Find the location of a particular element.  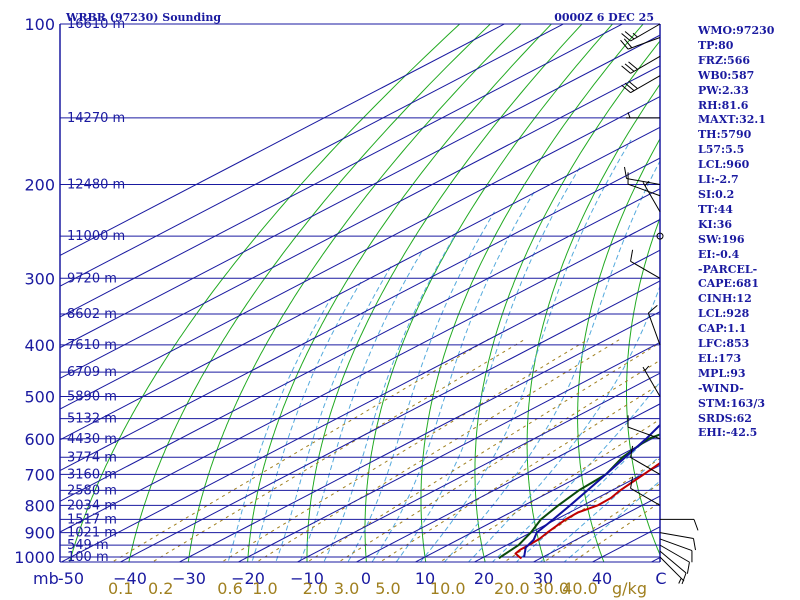

sounding-index: LI:-2.7 is located at coordinates (718, 180).